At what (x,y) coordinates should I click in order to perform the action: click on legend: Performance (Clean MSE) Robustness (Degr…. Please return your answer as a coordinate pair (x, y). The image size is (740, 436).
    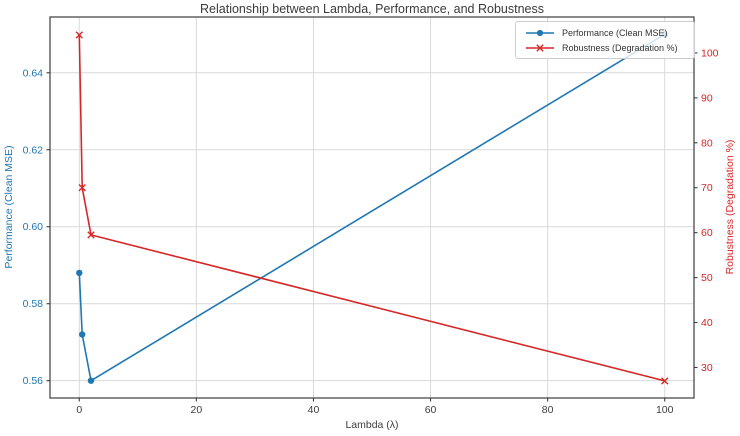
    Looking at the image, I should click on (605, 40).